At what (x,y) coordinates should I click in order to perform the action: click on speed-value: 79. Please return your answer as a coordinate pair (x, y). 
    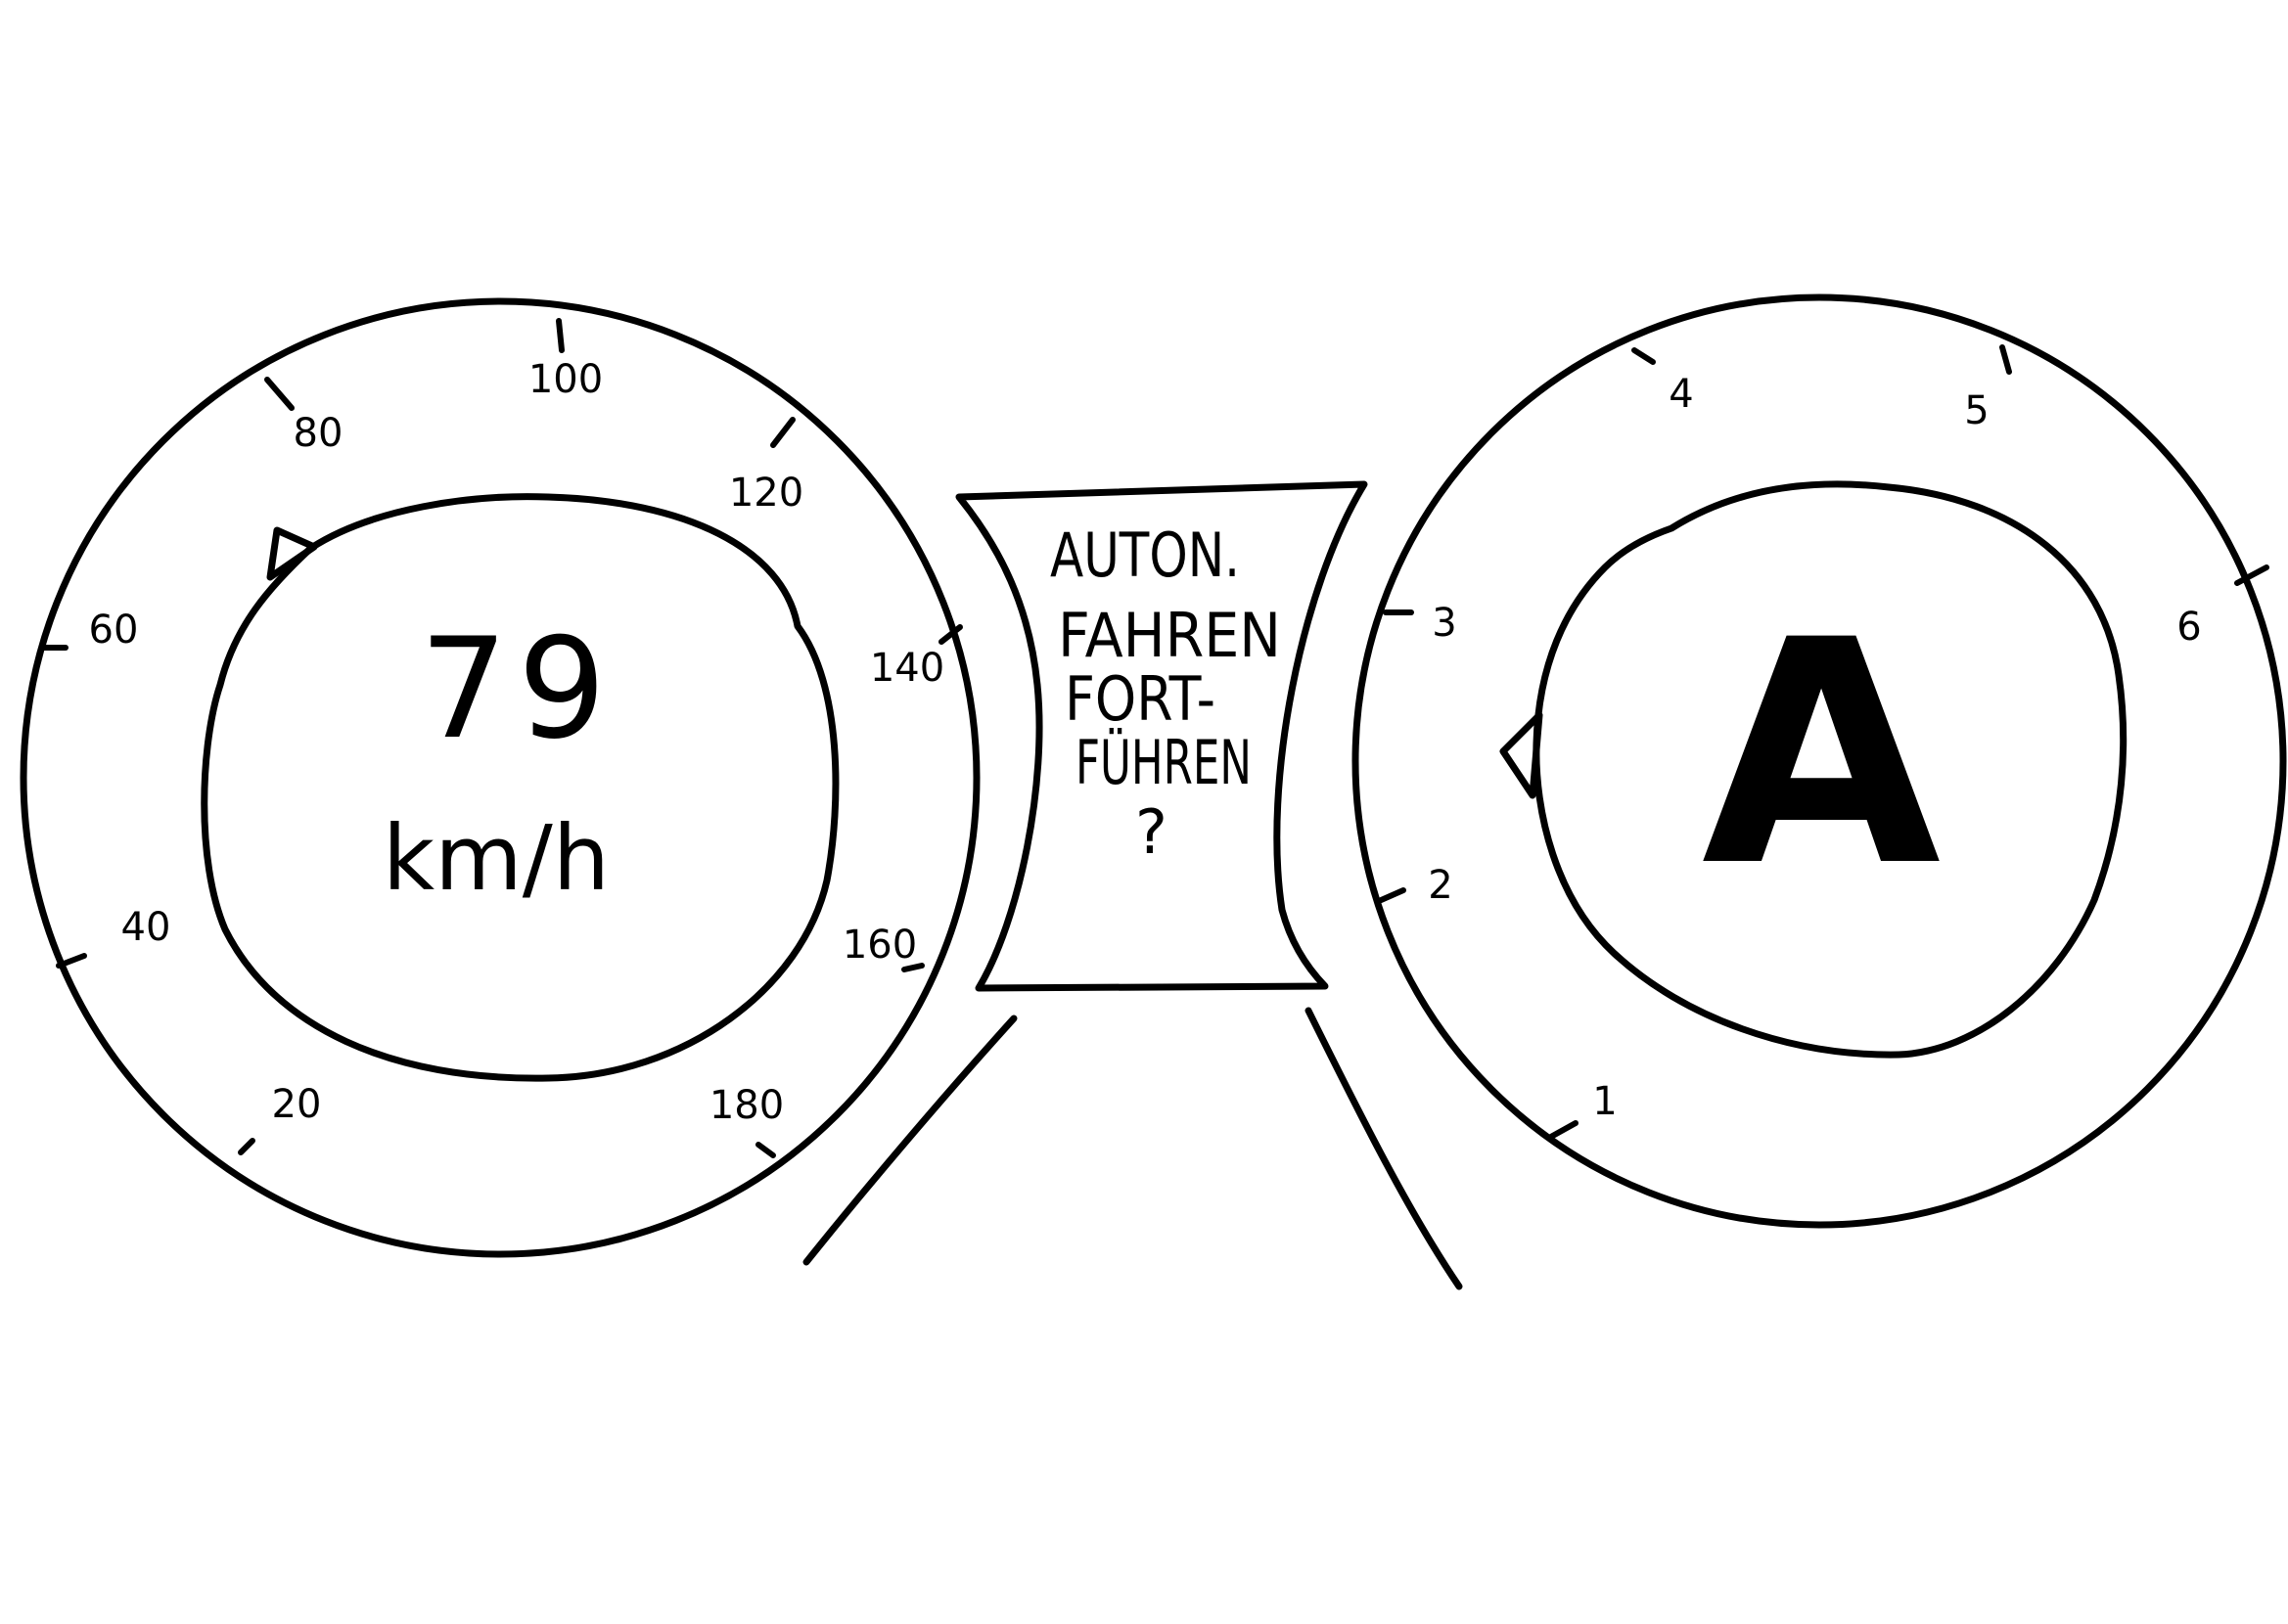
    Looking at the image, I should click on (518, 689).